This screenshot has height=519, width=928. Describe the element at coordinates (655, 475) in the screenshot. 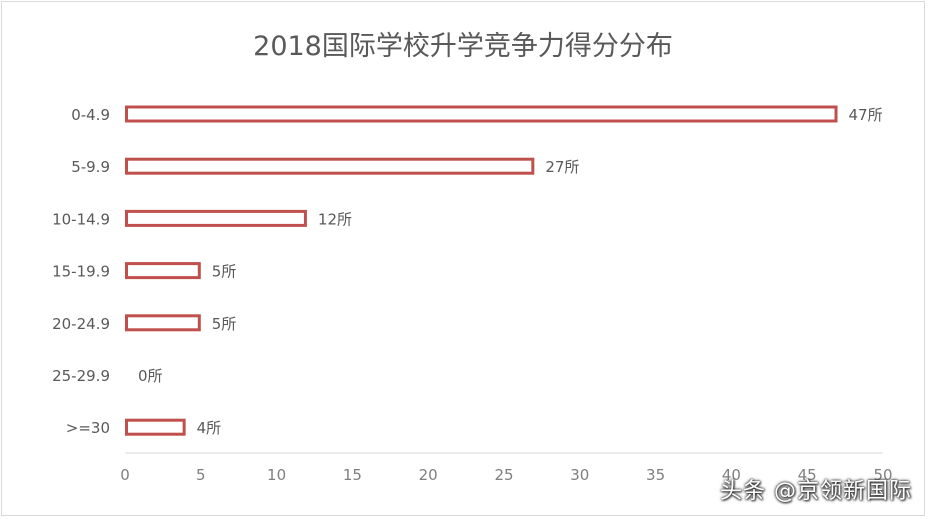

I see `x-tick-label: 35` at that location.